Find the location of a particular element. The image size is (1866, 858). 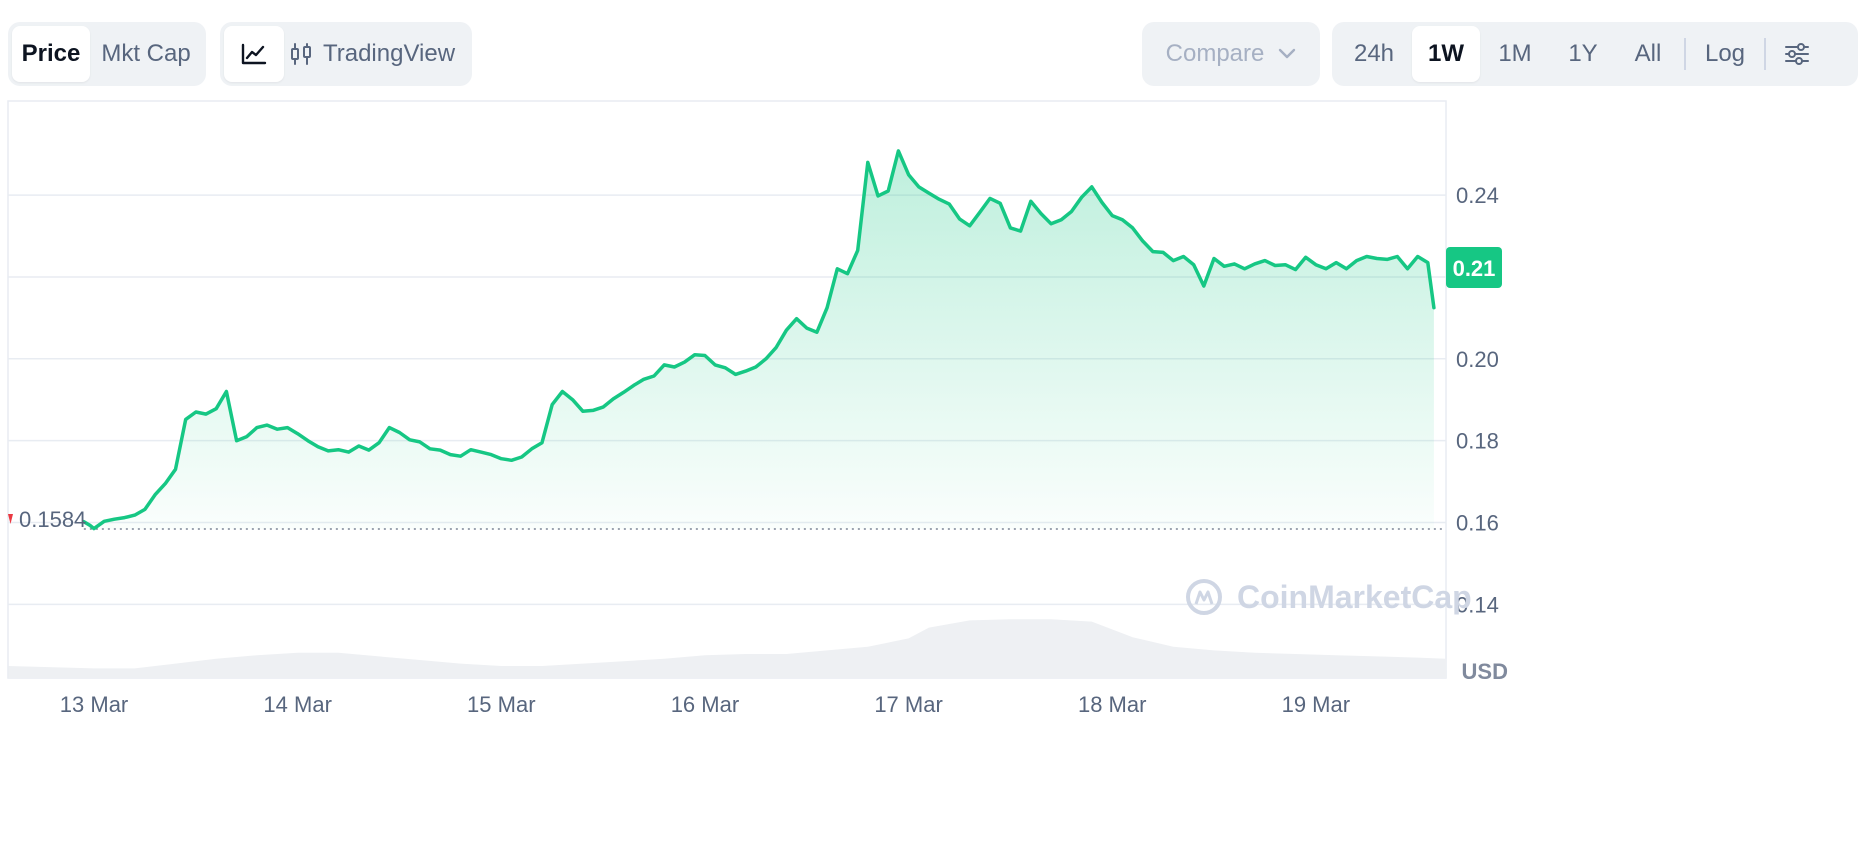

sliders-icon is located at coordinates (1797, 54).